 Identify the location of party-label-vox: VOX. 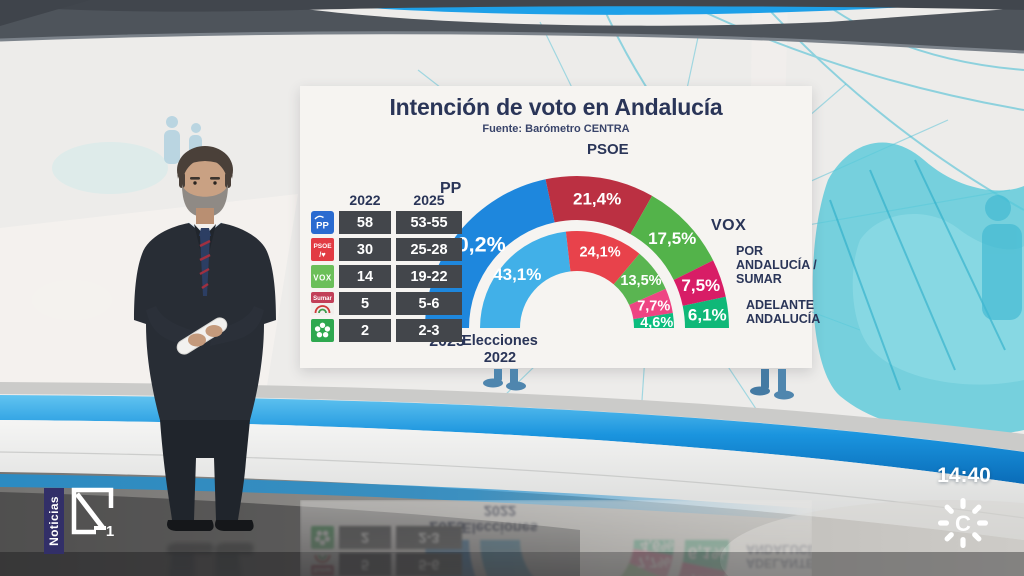
(729, 225).